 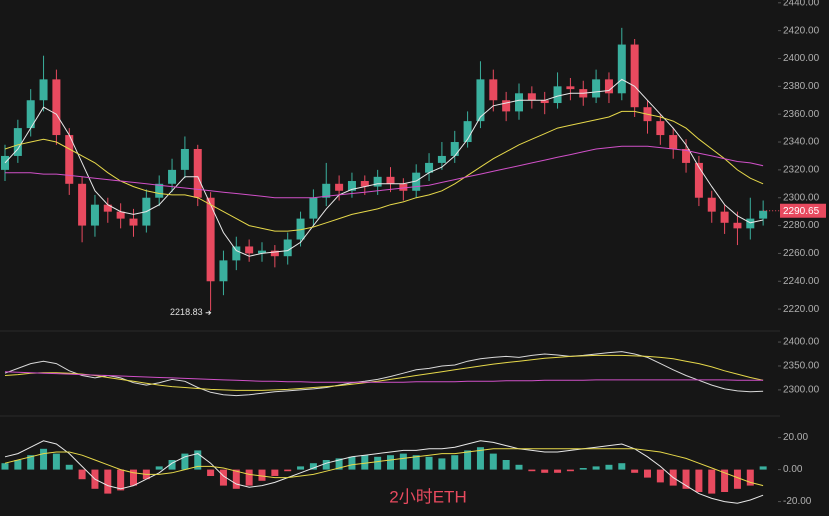 What do you see at coordinates (186, 312) in the screenshot?
I see `low-annotation: 2218.83` at bounding box center [186, 312].